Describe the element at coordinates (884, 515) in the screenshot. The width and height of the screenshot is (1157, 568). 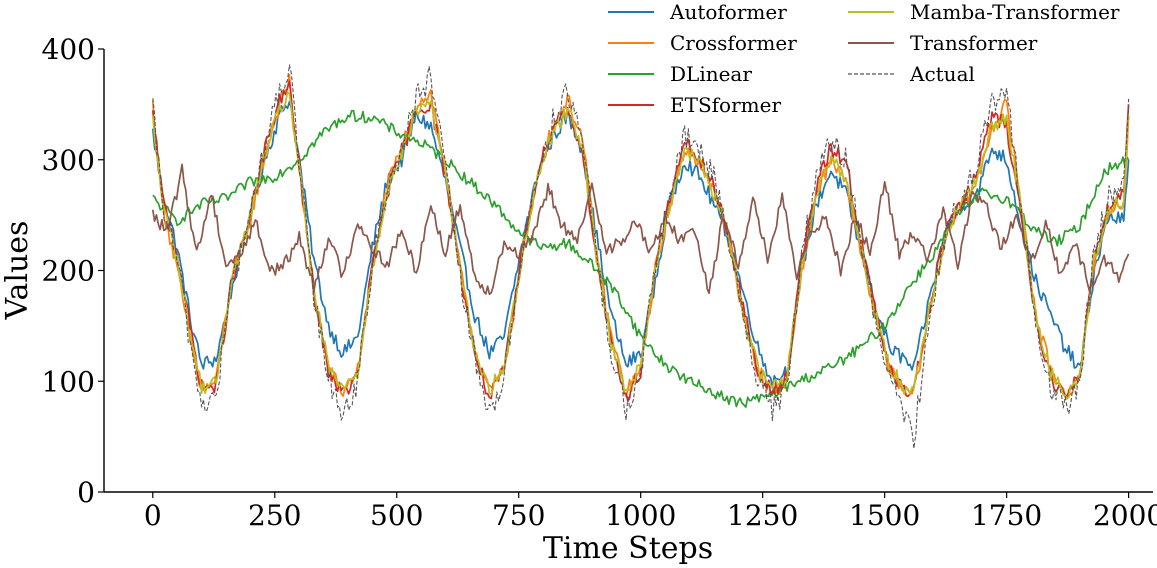
I see `x-tick-label: 1500` at that location.